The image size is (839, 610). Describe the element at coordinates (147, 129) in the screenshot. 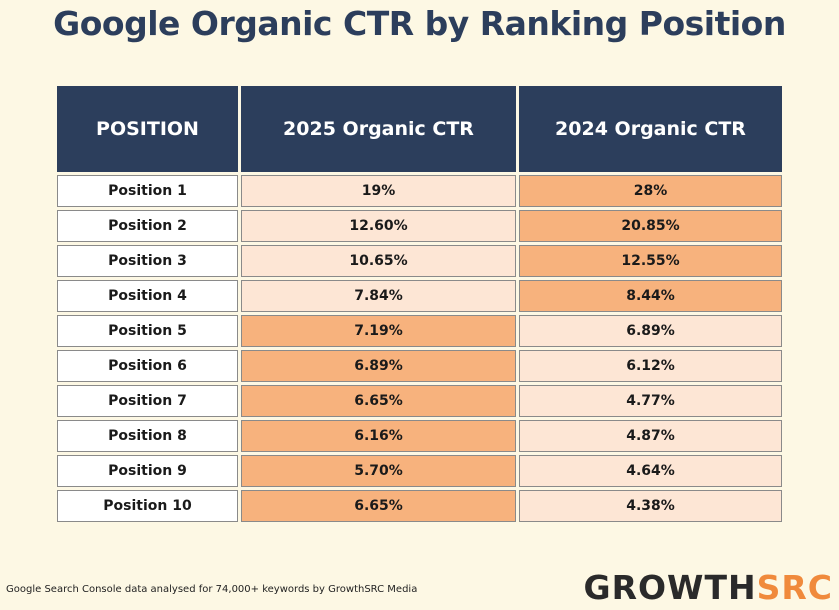

I see `header-position: POSITION` at that location.